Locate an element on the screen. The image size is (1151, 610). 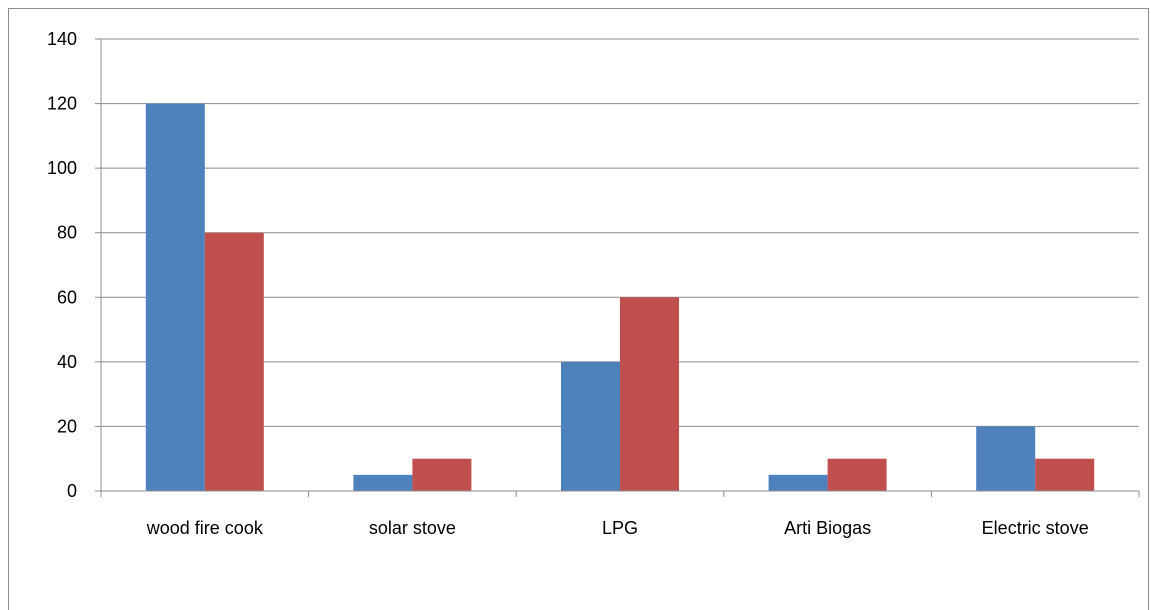
y-tick-label: 120 is located at coordinates (62, 104).